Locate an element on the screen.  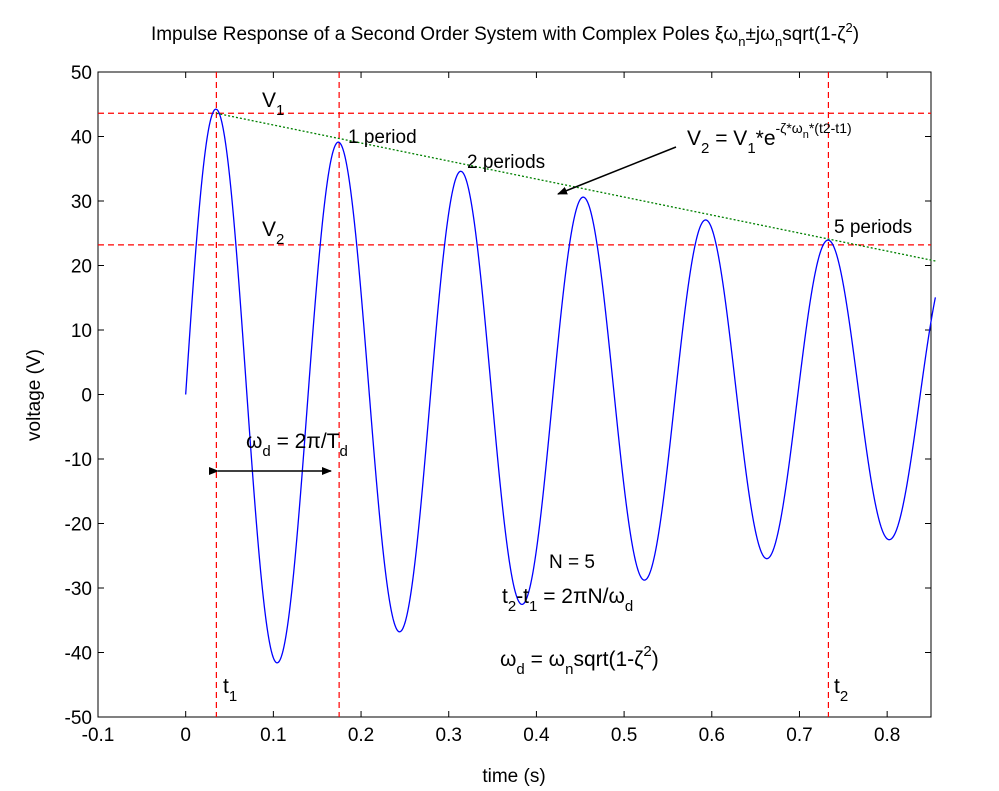
one-period-label: 1 period is located at coordinates (382, 137).